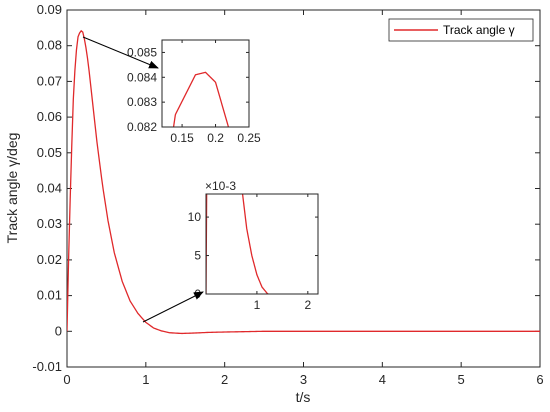  I want to click on inset-peak-zoom: 0.15 0.2 0.25 0.082 0.083 0.084 0.085, so click(194, 92).